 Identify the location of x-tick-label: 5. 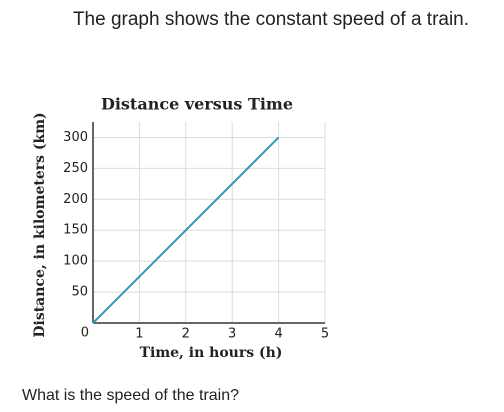
(325, 334).